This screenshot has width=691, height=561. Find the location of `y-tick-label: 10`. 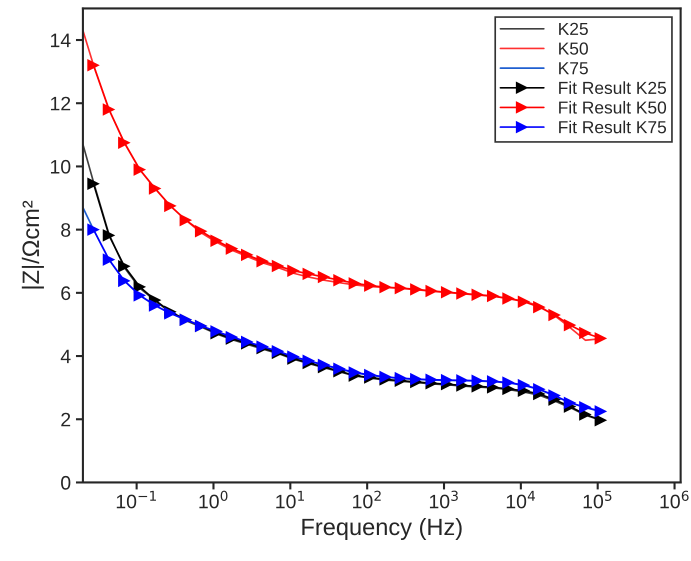

y-tick-label: 10 is located at coordinates (60, 167).